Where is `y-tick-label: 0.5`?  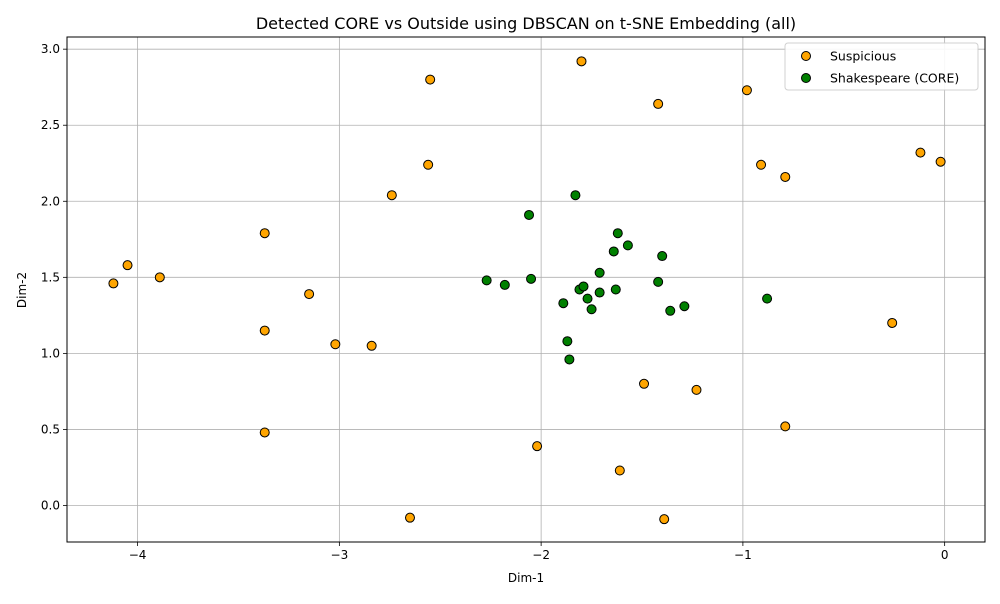
y-tick-label: 0.5 is located at coordinates (50, 429).